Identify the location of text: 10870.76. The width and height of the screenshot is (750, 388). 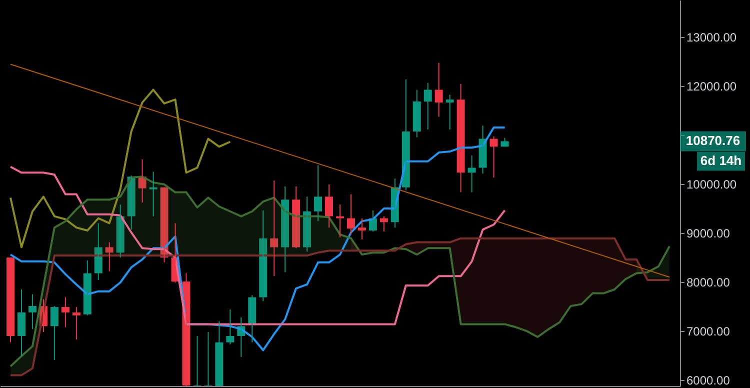
(713, 140).